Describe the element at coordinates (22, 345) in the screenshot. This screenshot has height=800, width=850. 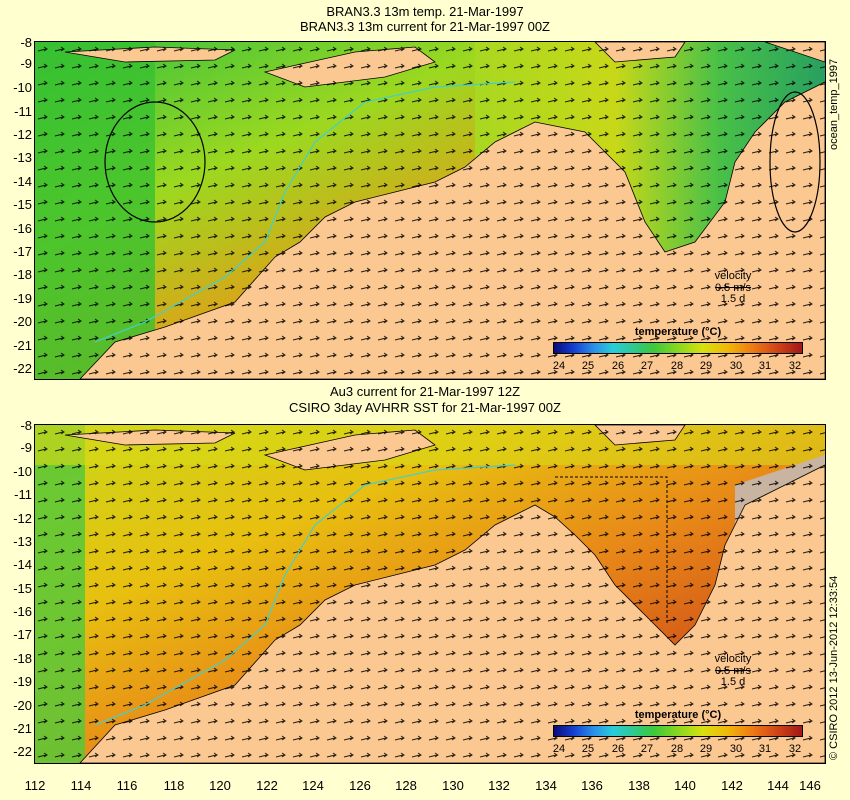
I see `panel1-lat-tick: -21` at that location.